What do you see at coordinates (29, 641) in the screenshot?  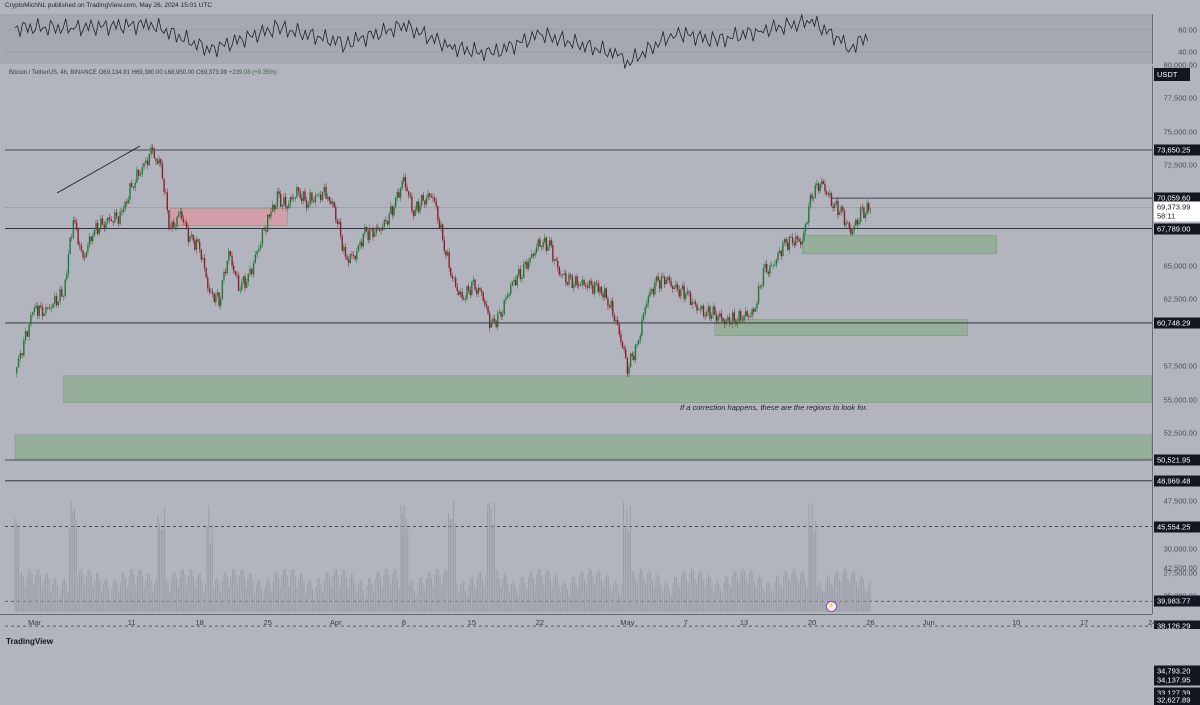 I see `tradingview-logo-icon: TradingView` at bounding box center [29, 641].